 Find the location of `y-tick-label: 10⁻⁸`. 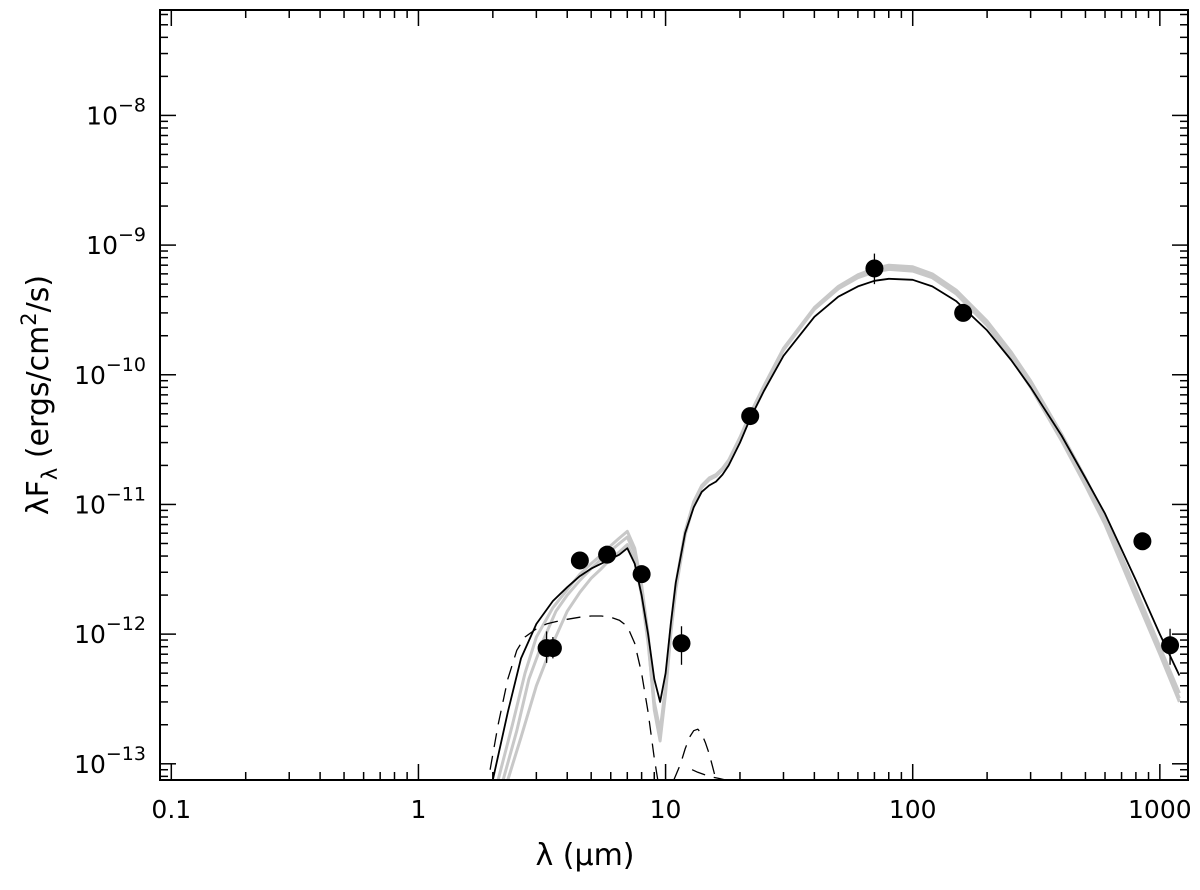

y-tick-label: 10⁻⁸ is located at coordinates (116, 112).